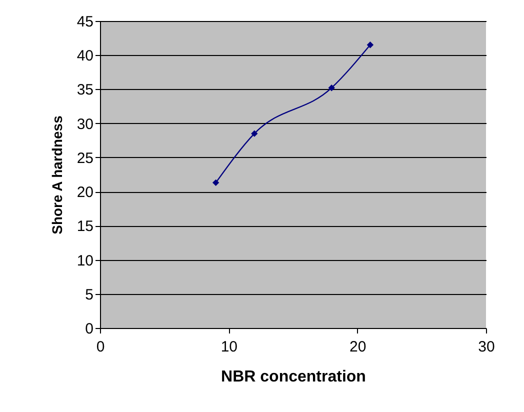  I want to click on y-axis-title: Shore A hardness, so click(56, 174).